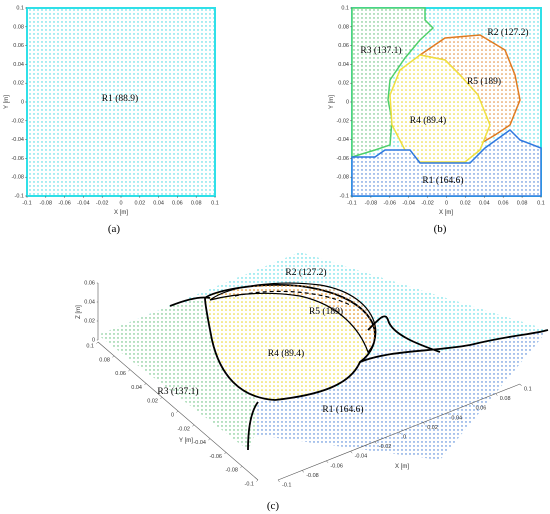 This screenshot has width=550, height=514. I want to click on z-tick-label: 0, so click(93, 340).